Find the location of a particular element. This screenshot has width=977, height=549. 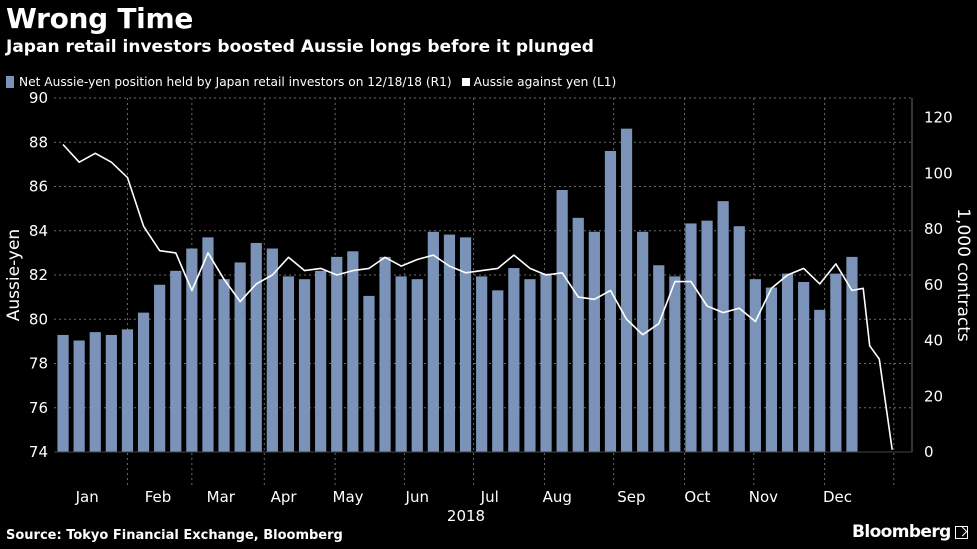

right-axis-title: 1,000 contracts is located at coordinates (963, 275).